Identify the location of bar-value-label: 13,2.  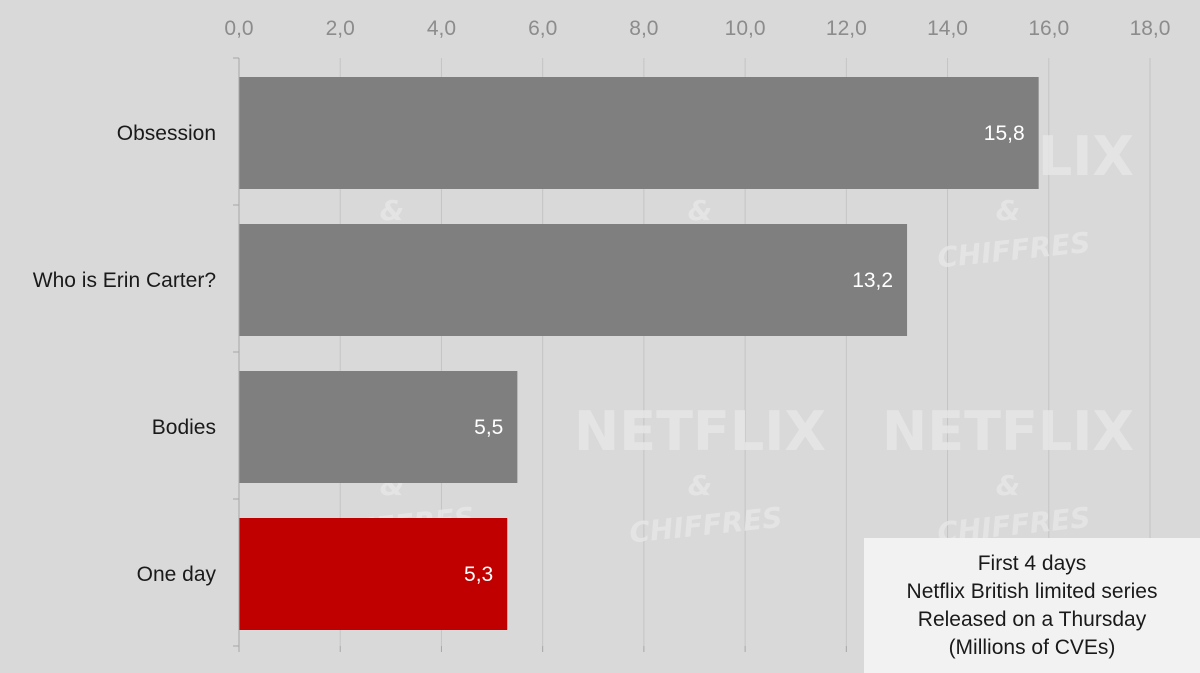
(872, 280).